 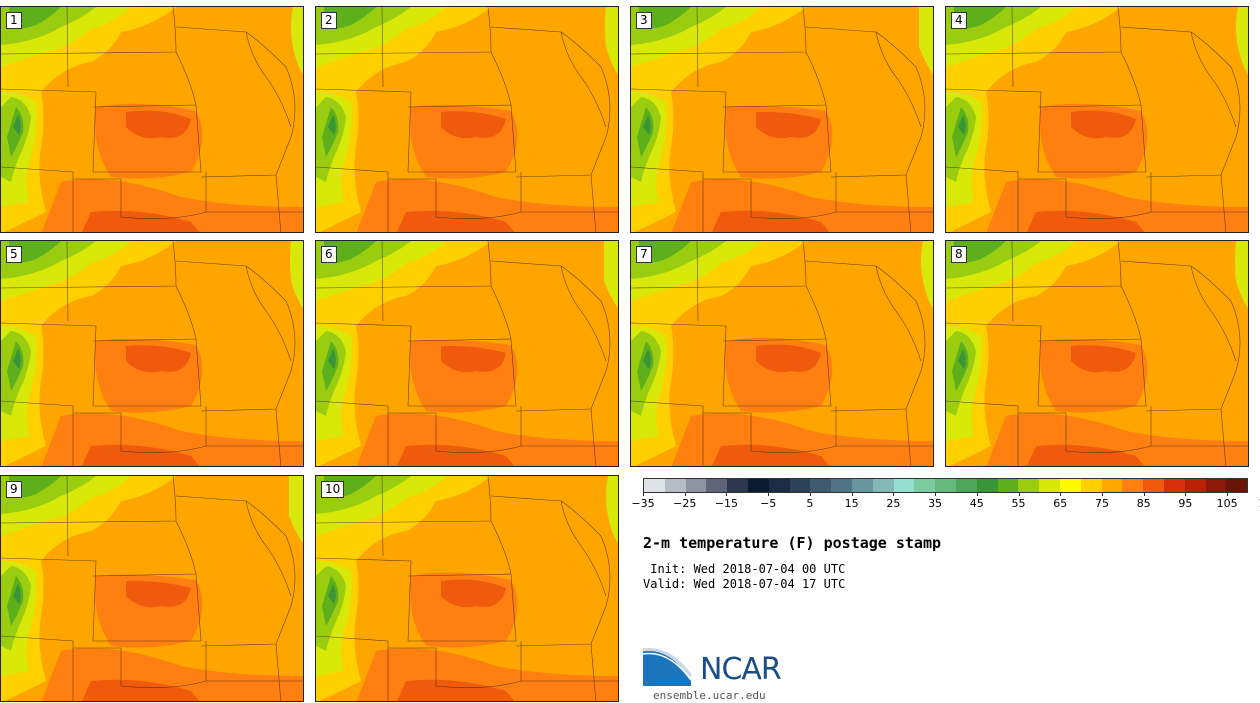 I want to click on colorbar-tick-label: 85, so click(x=1143, y=503).